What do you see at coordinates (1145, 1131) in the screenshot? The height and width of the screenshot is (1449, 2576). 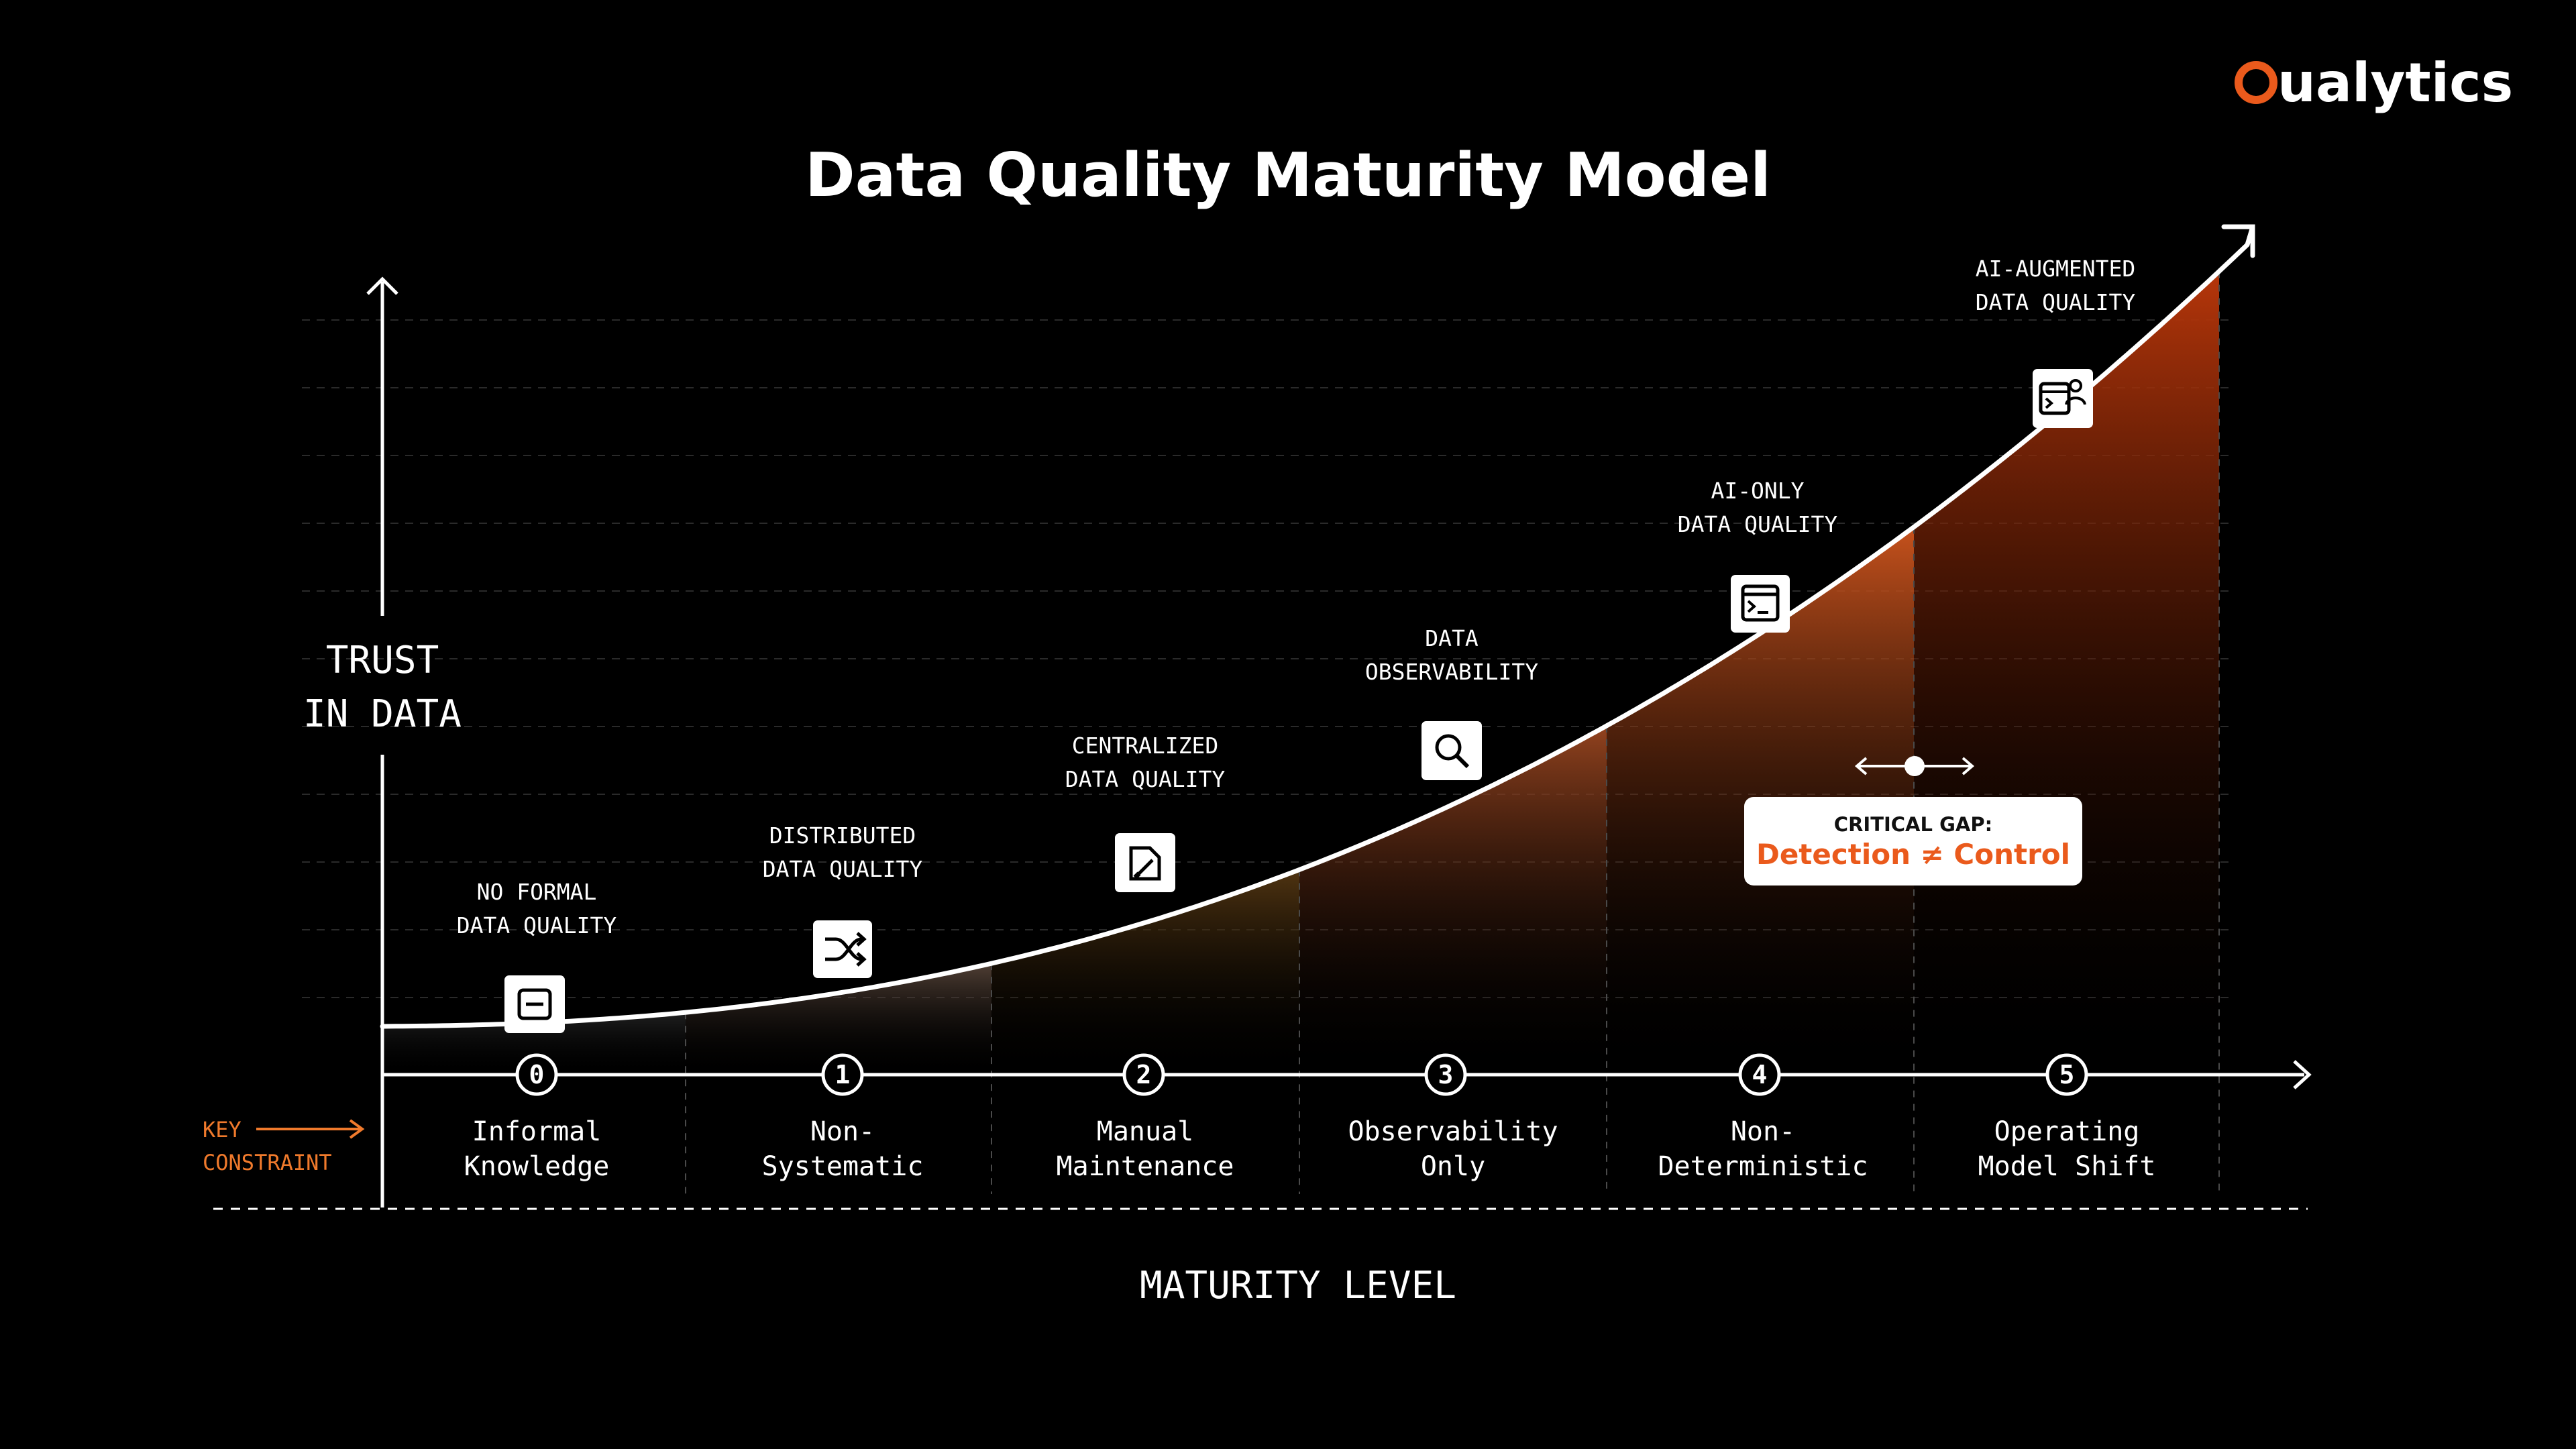 I see `constraint-line-1: Manual` at bounding box center [1145, 1131].